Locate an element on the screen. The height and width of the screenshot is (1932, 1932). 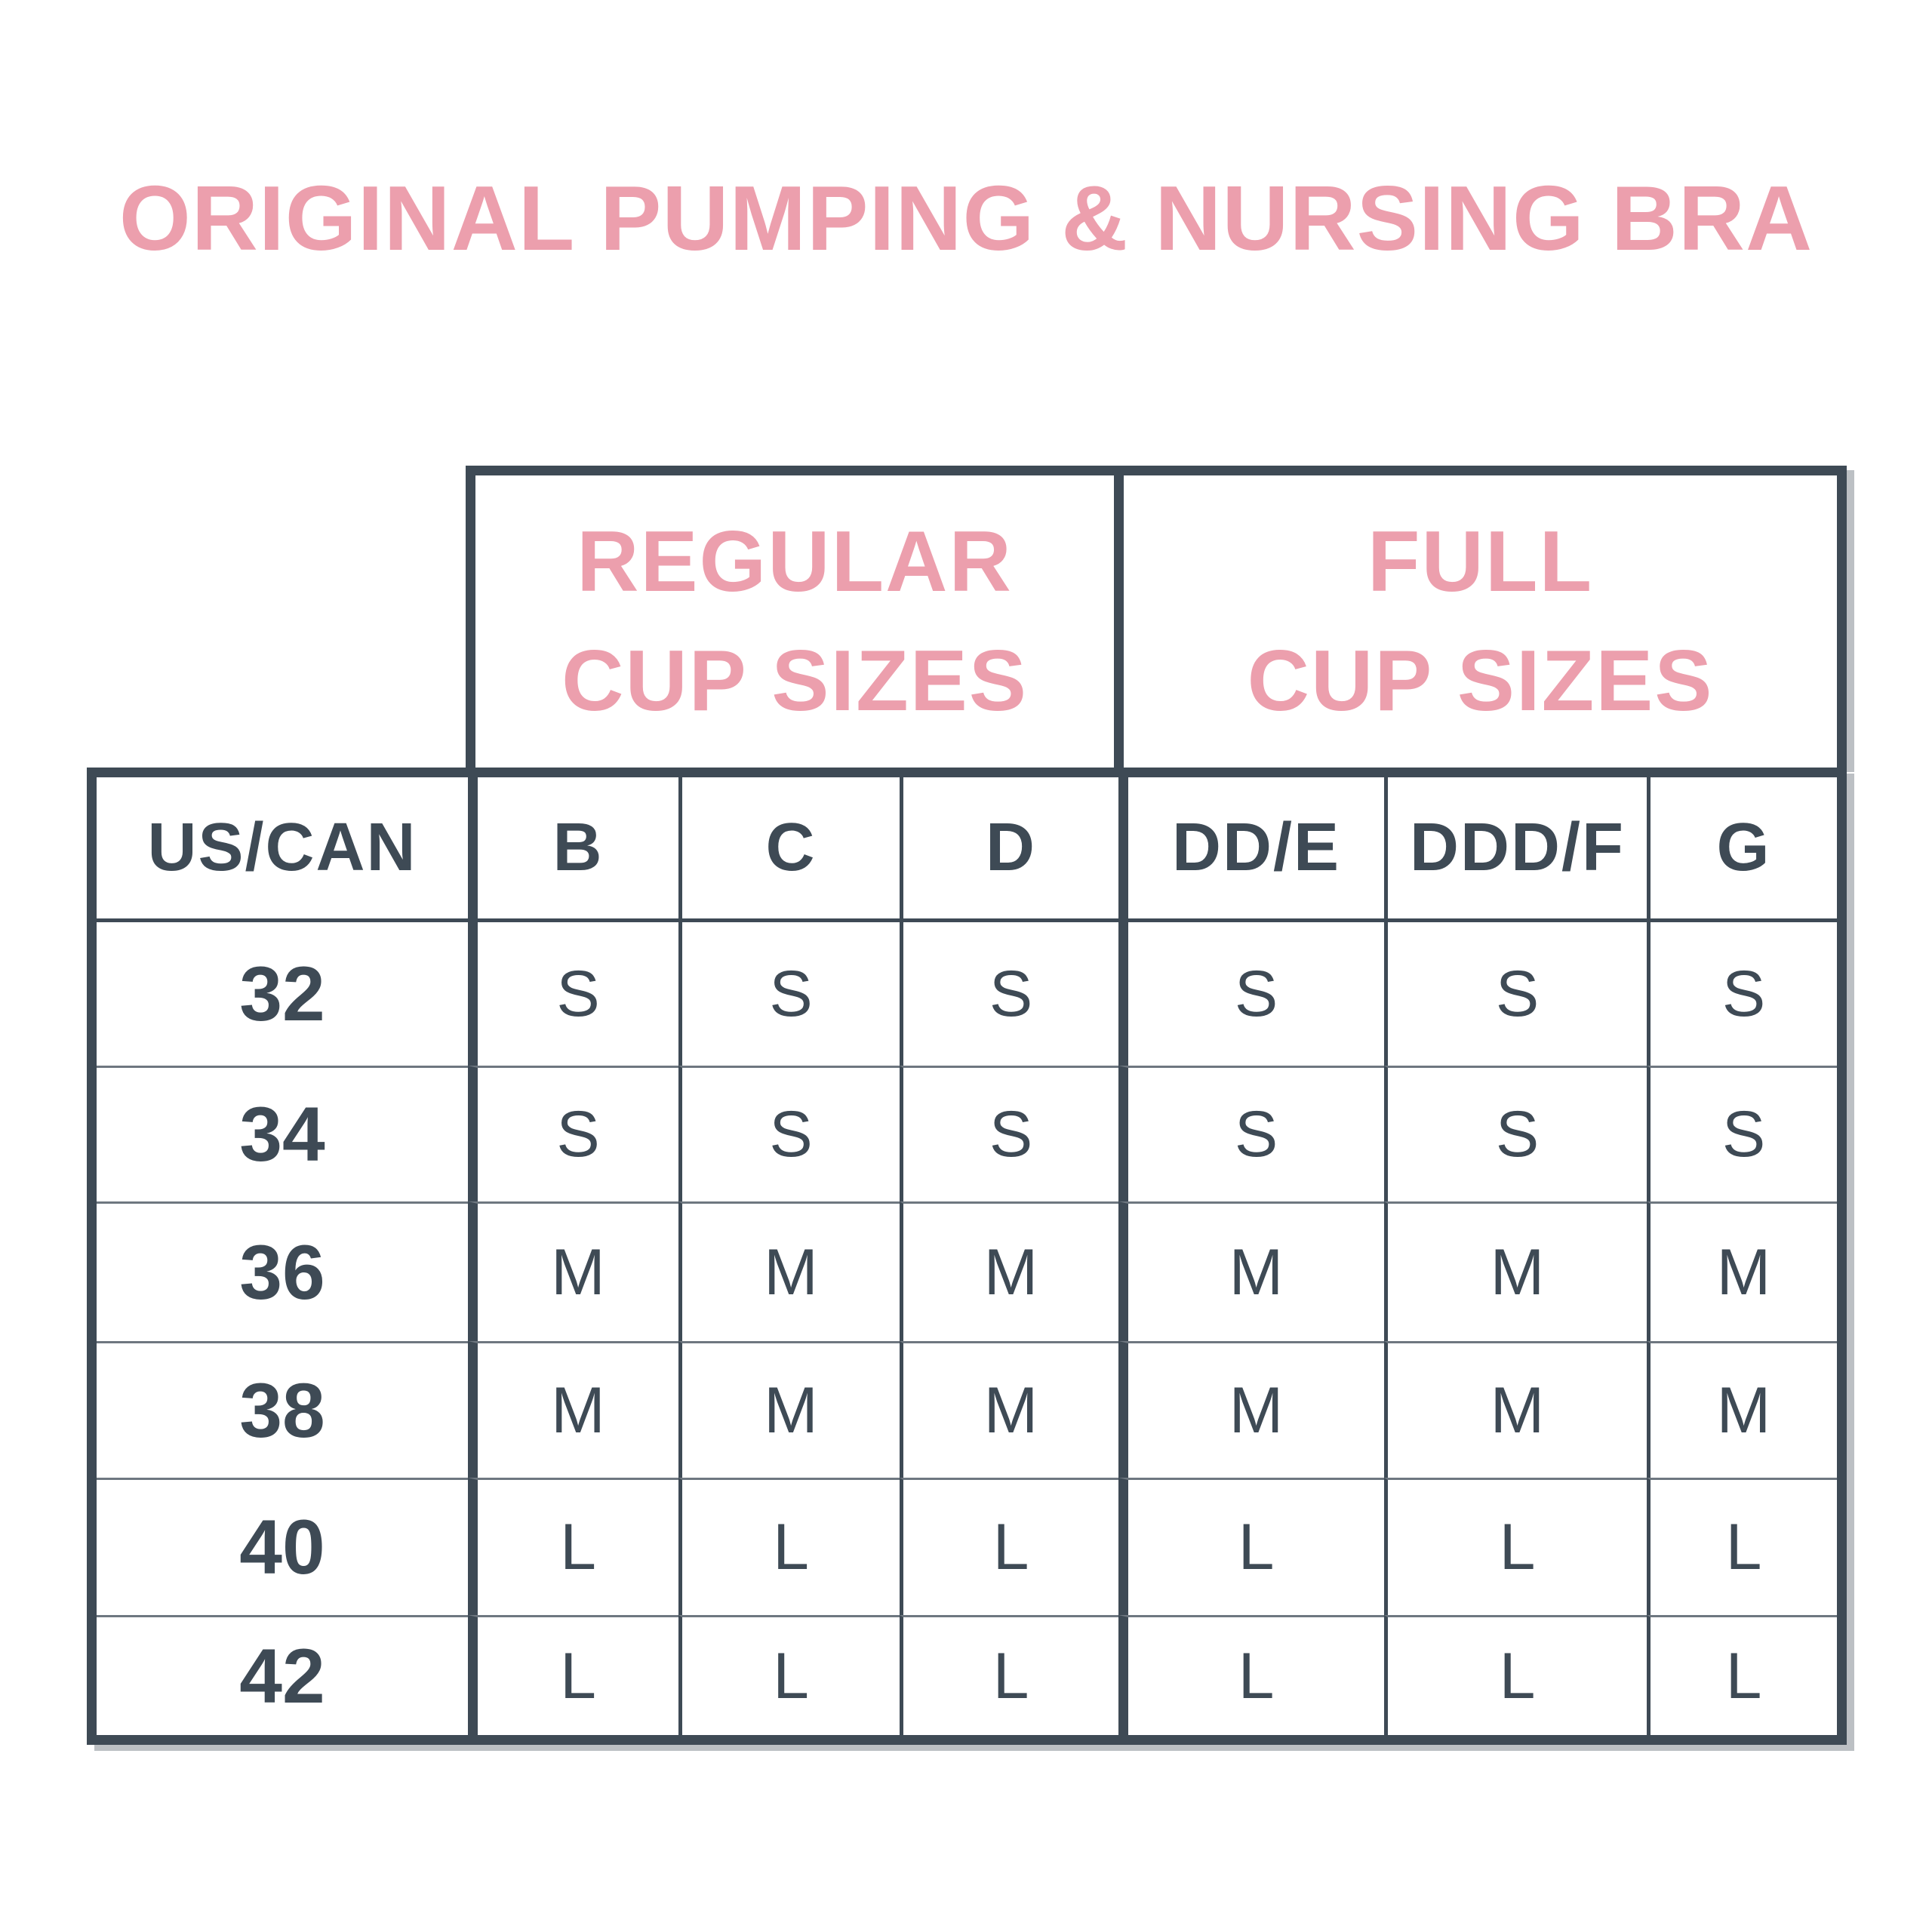
band-size-label: 40 is located at coordinates (282, 1546).